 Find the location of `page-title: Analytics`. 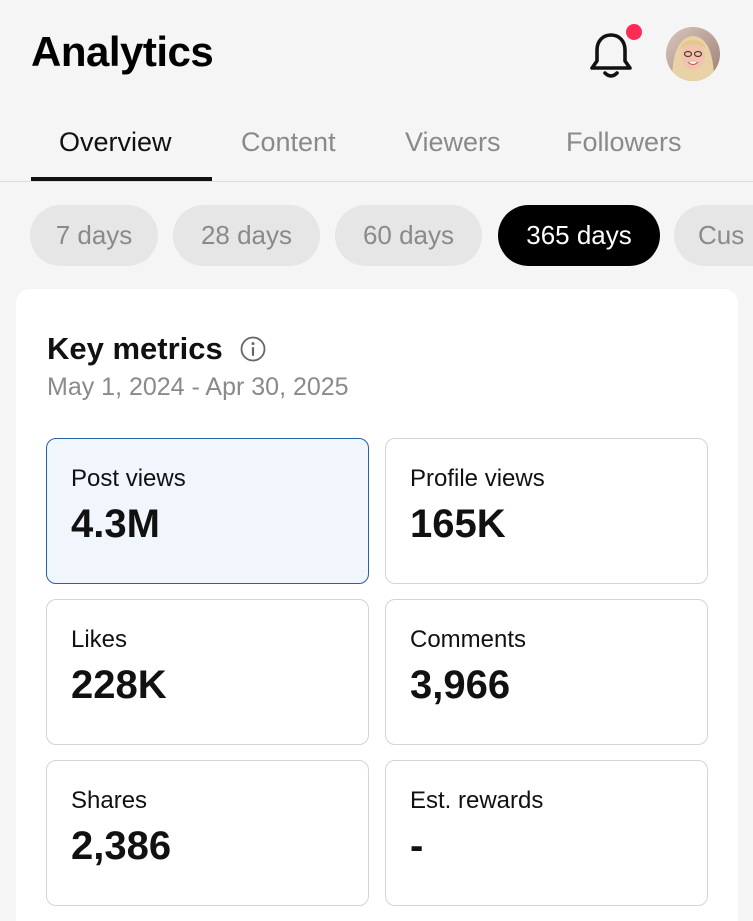

page-title: Analytics is located at coordinates (122, 51).